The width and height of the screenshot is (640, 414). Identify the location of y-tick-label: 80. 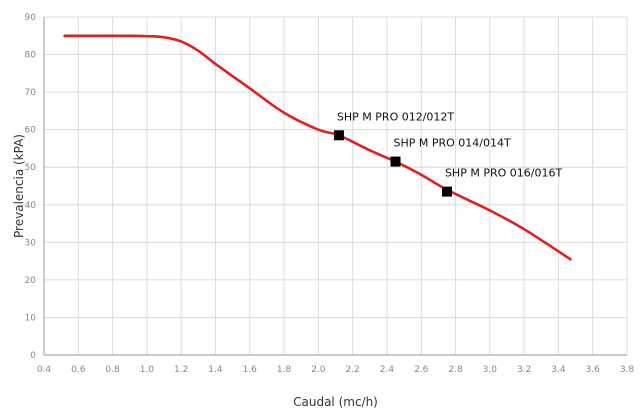
(31, 56).